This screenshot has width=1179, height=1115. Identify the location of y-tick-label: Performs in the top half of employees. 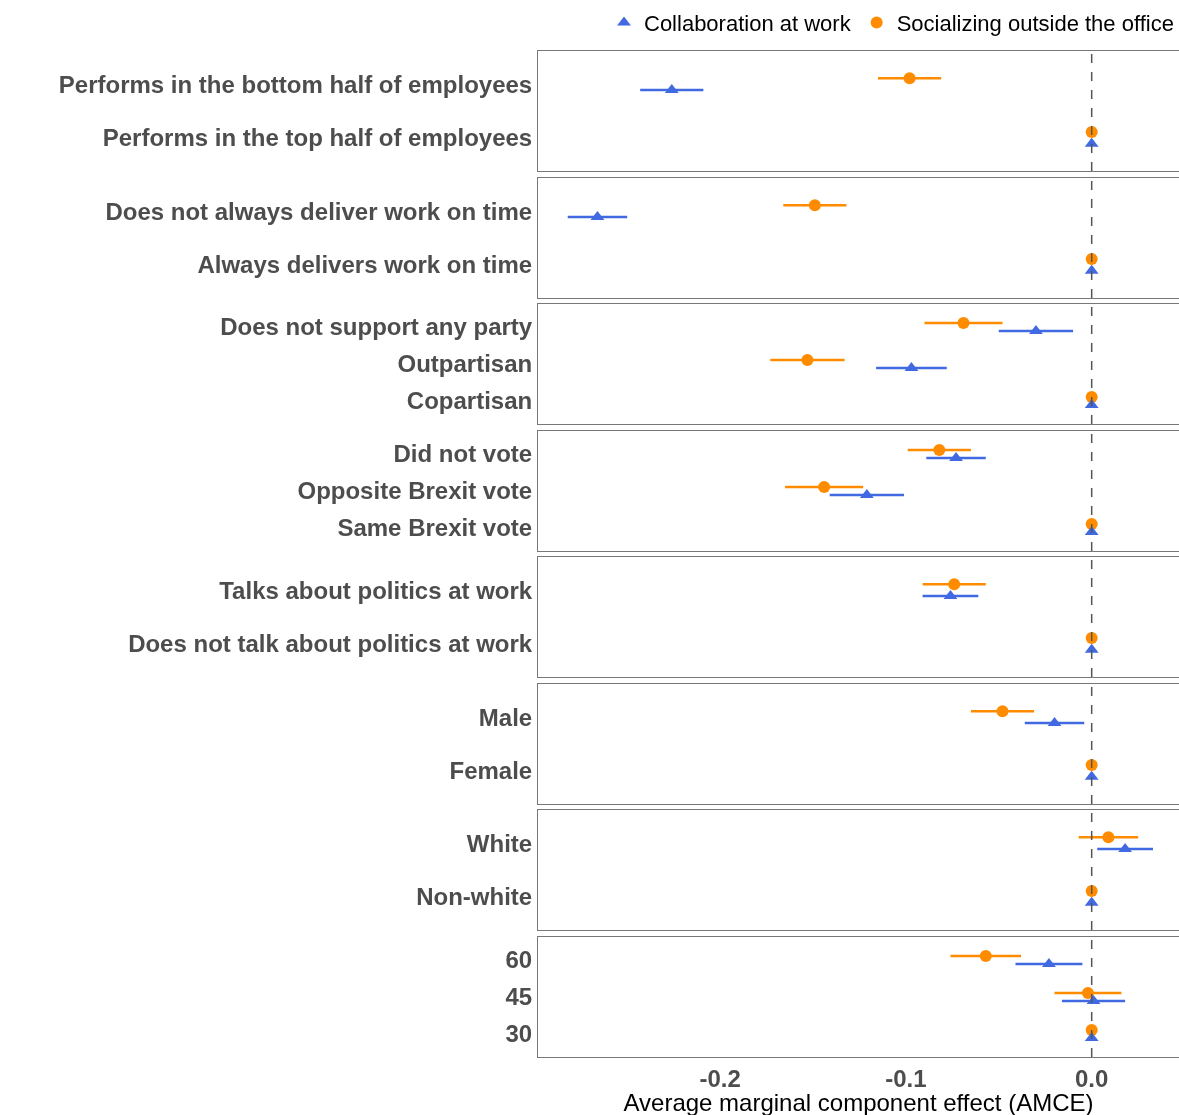
(317, 138).